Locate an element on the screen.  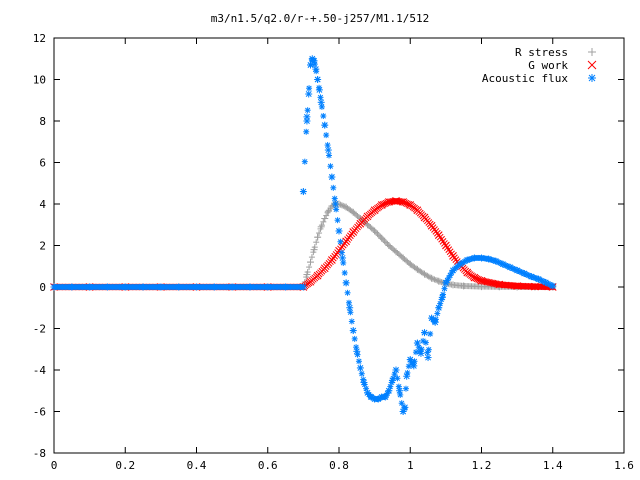
y-tick-label: -8 is located at coordinates (39, 453).